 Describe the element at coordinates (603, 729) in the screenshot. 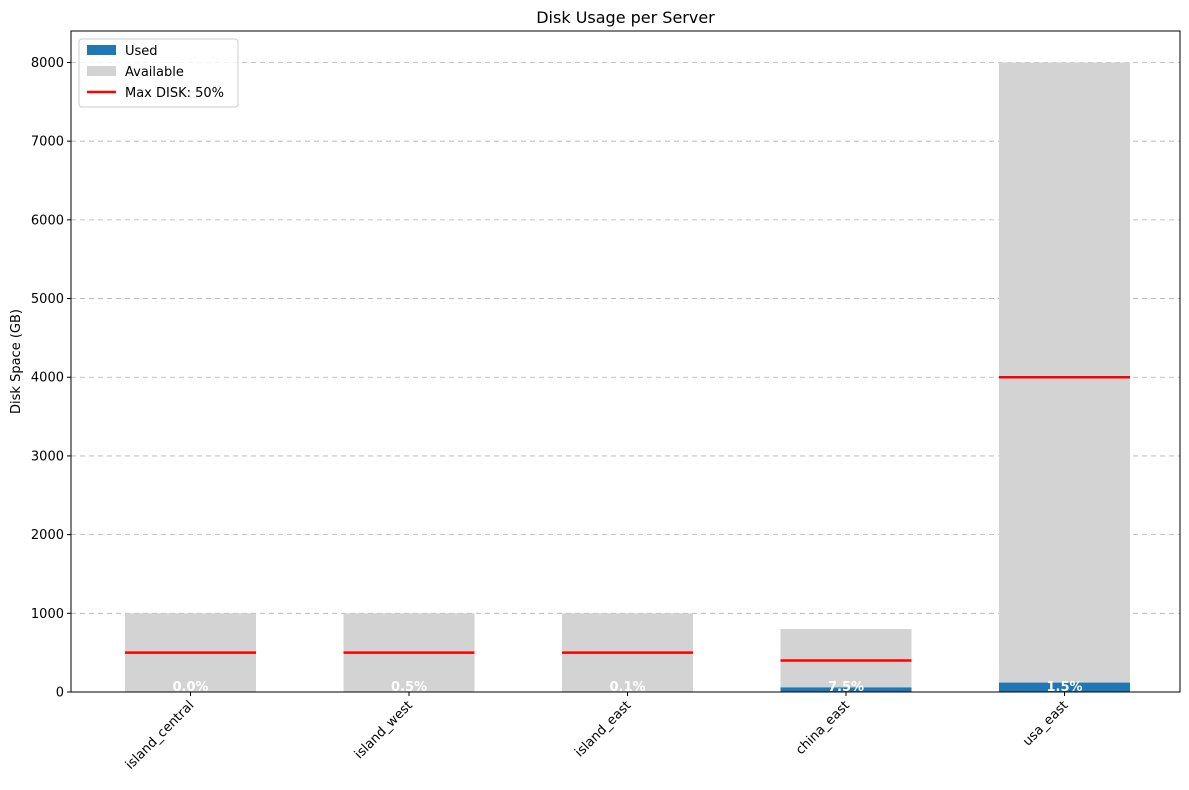

I see `x-tick-label: island_east` at that location.